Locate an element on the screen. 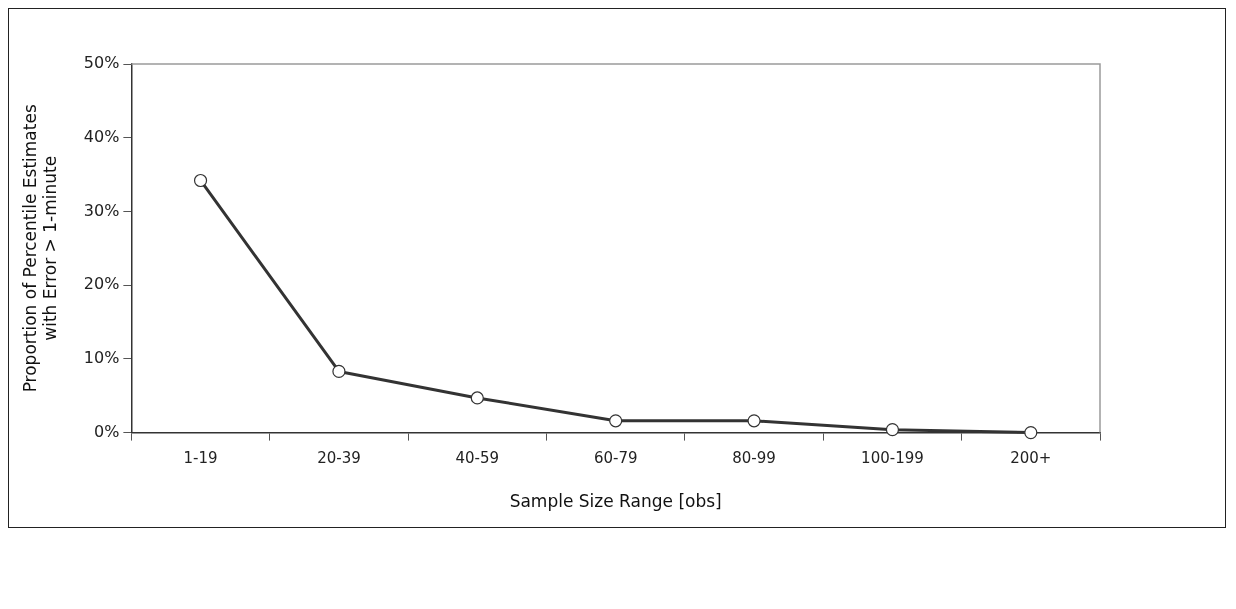  x-tick-label: 20-39 is located at coordinates (339, 458).